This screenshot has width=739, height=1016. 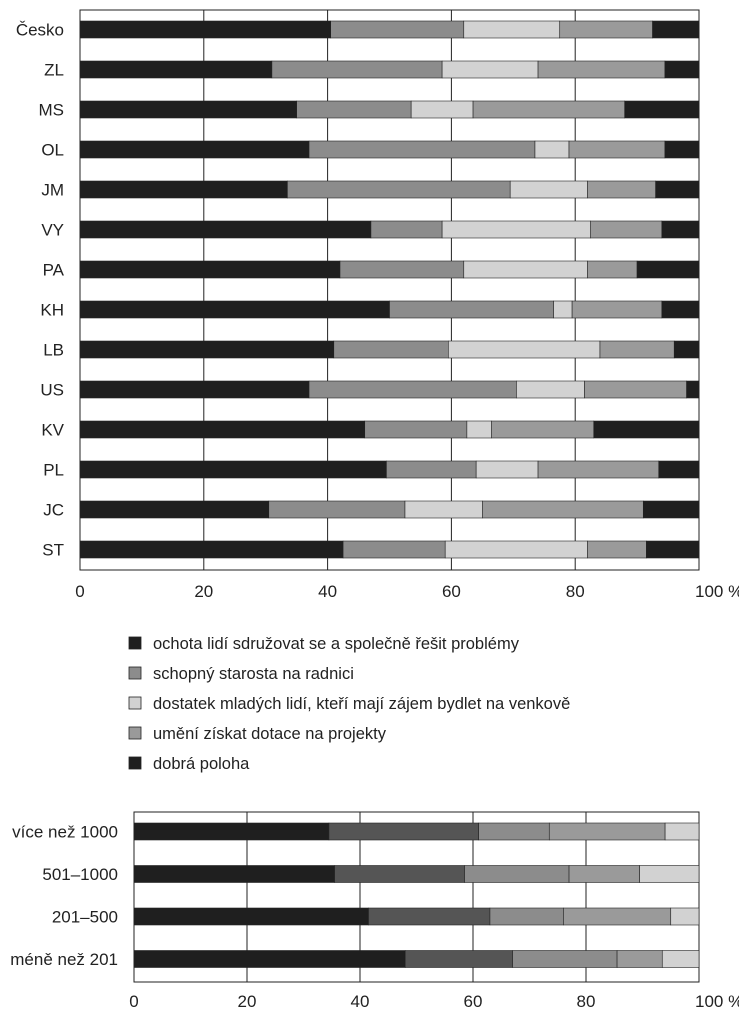 I want to click on bar-201–500-series-1, so click(x=251, y=916).